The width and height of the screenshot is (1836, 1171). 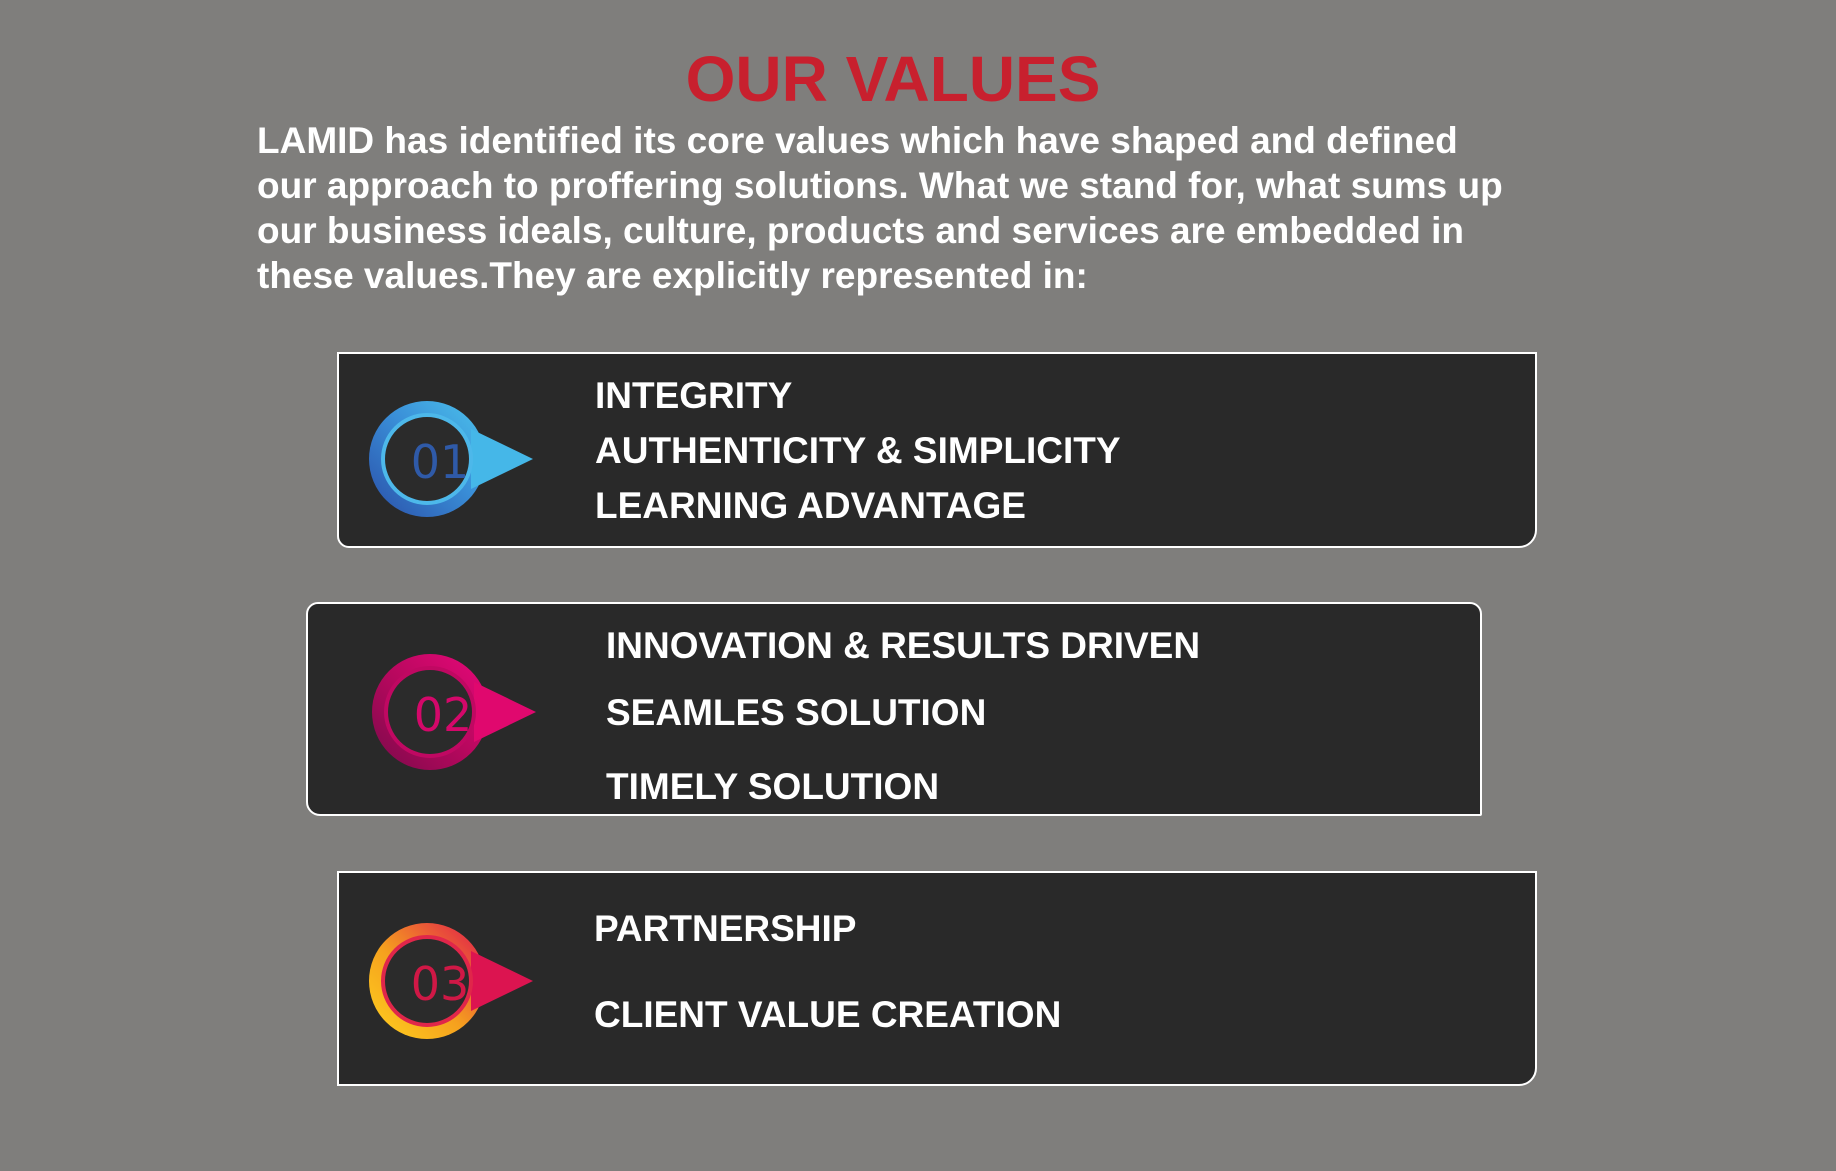 I want to click on badge-number: 03, so click(x=440, y=984).